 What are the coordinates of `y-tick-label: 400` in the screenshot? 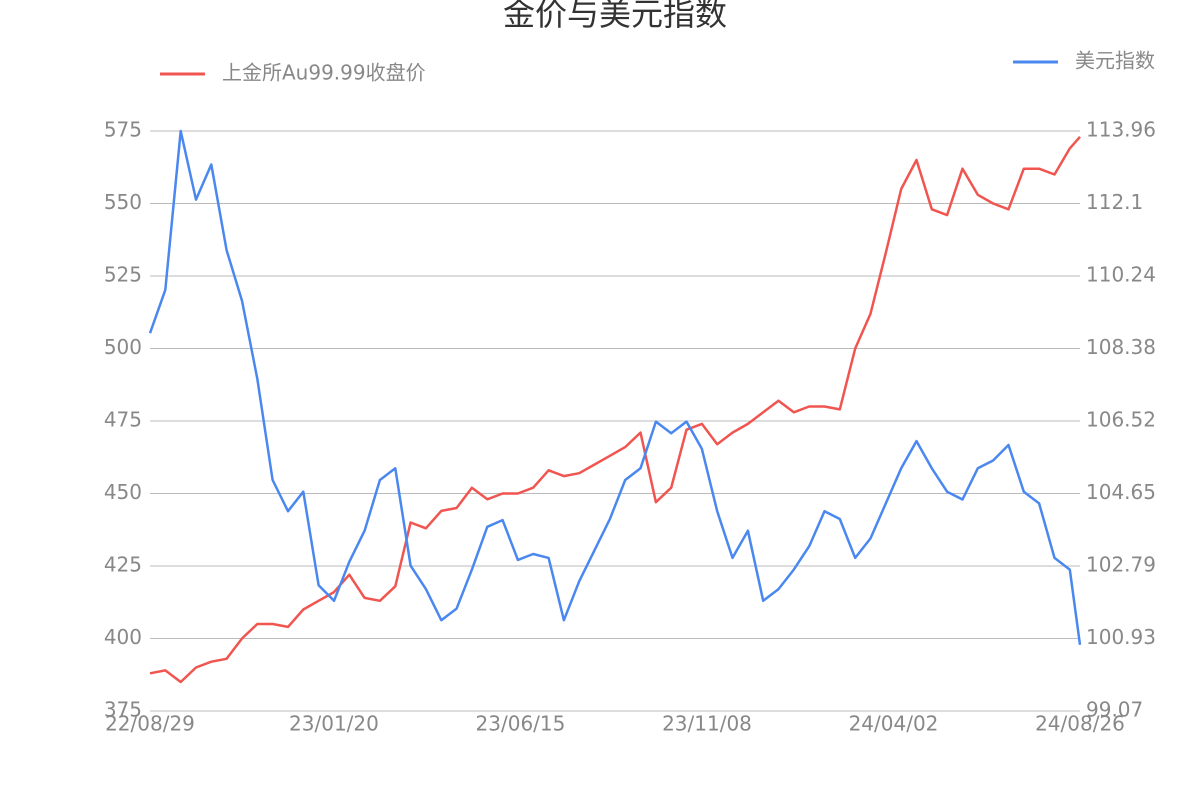 It's located at (123, 637).